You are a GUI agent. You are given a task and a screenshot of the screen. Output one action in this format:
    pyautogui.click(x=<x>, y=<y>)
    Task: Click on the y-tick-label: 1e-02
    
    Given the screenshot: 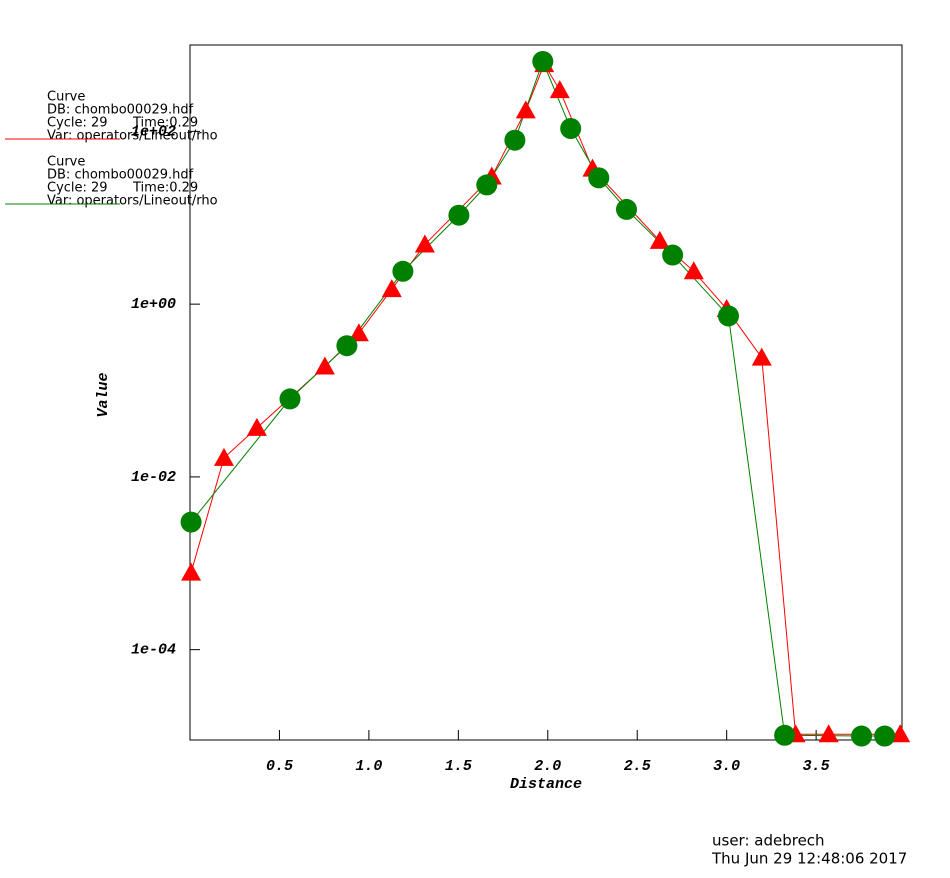 What is the action you would take?
    pyautogui.click(x=153, y=477)
    